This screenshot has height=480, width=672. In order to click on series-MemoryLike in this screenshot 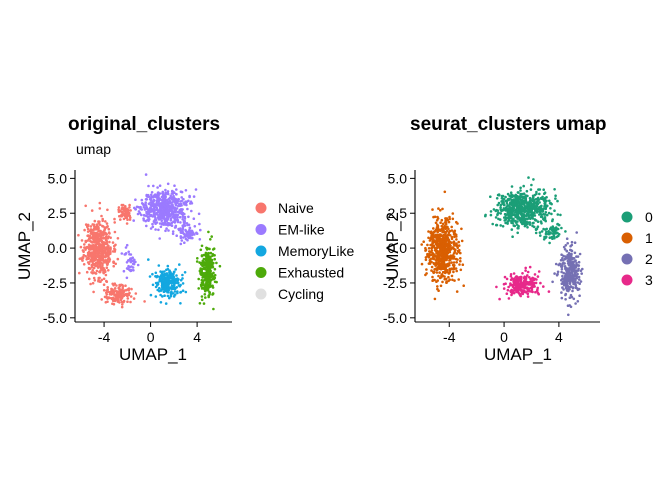, I will do `click(167, 281)`.